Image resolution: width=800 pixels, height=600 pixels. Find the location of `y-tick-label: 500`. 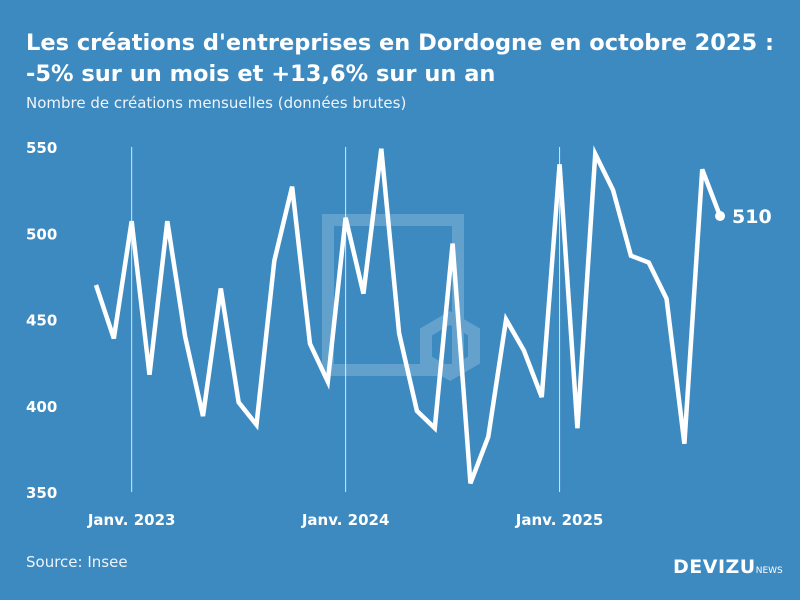

y-tick-label: 500 is located at coordinates (41, 234).